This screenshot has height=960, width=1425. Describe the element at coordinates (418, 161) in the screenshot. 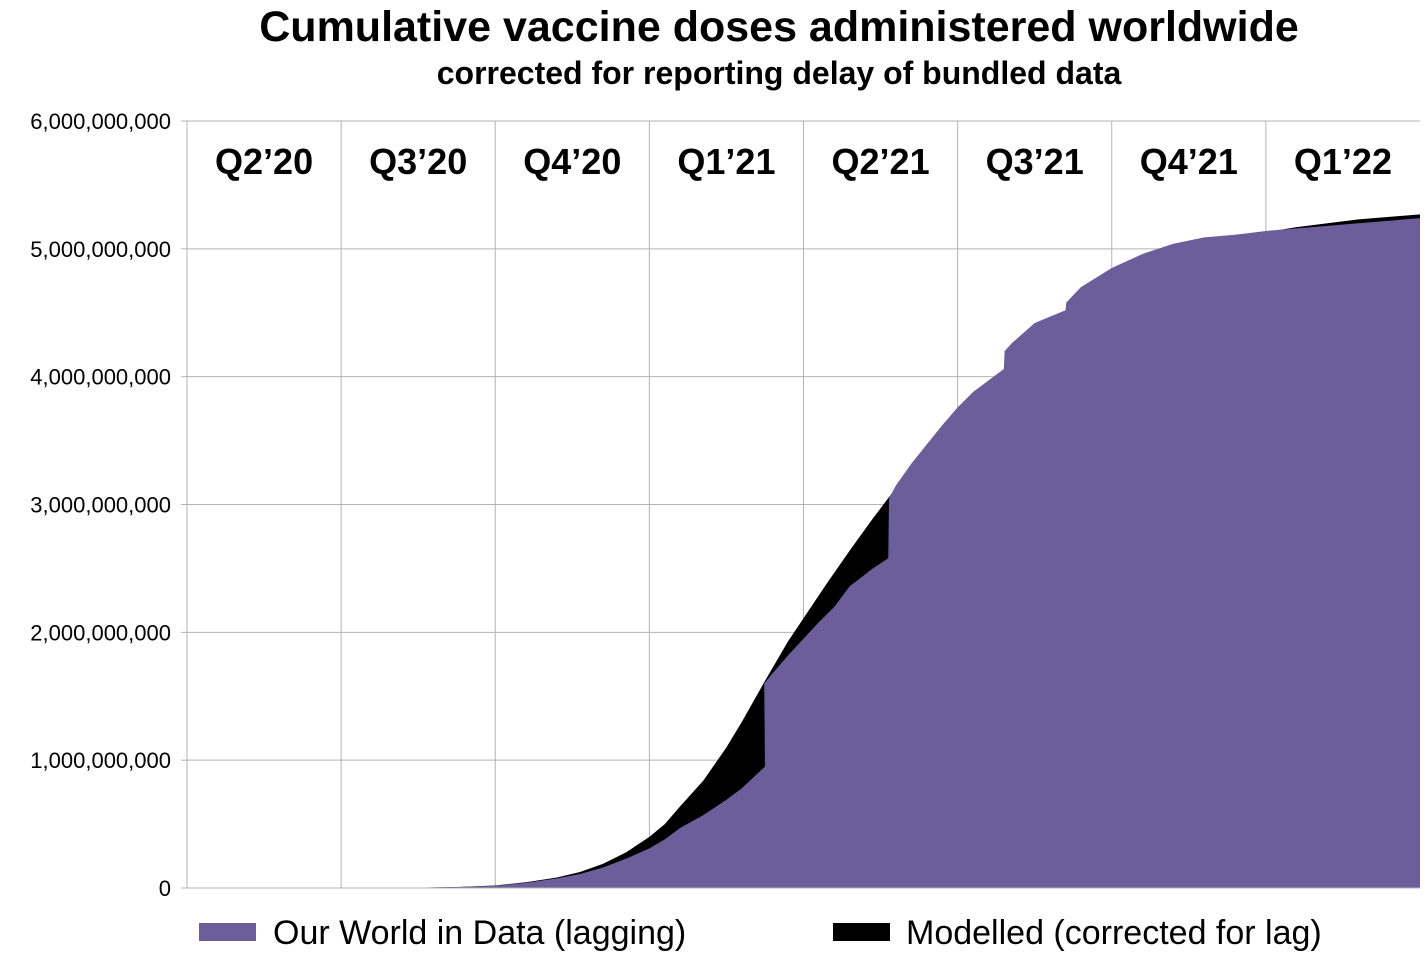

I see `quarter-label: Q3’20` at that location.